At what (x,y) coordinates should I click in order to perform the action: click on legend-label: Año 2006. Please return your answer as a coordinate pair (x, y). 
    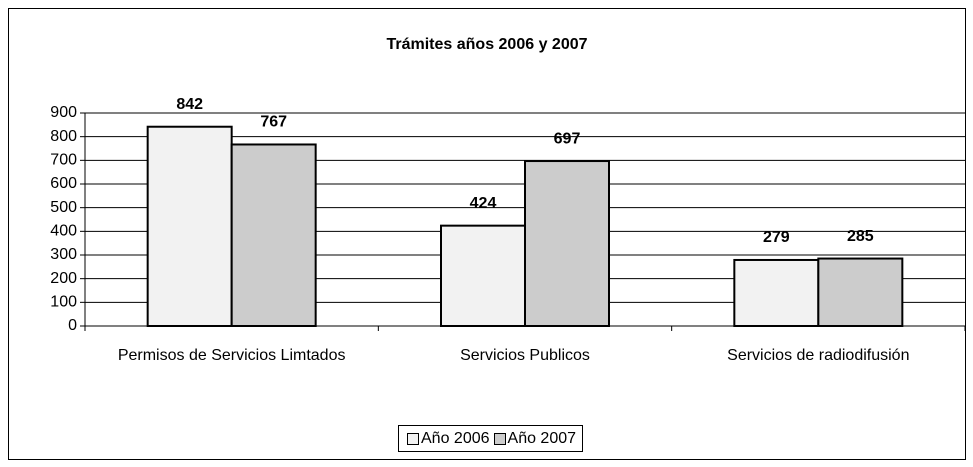
    Looking at the image, I should click on (455, 438).